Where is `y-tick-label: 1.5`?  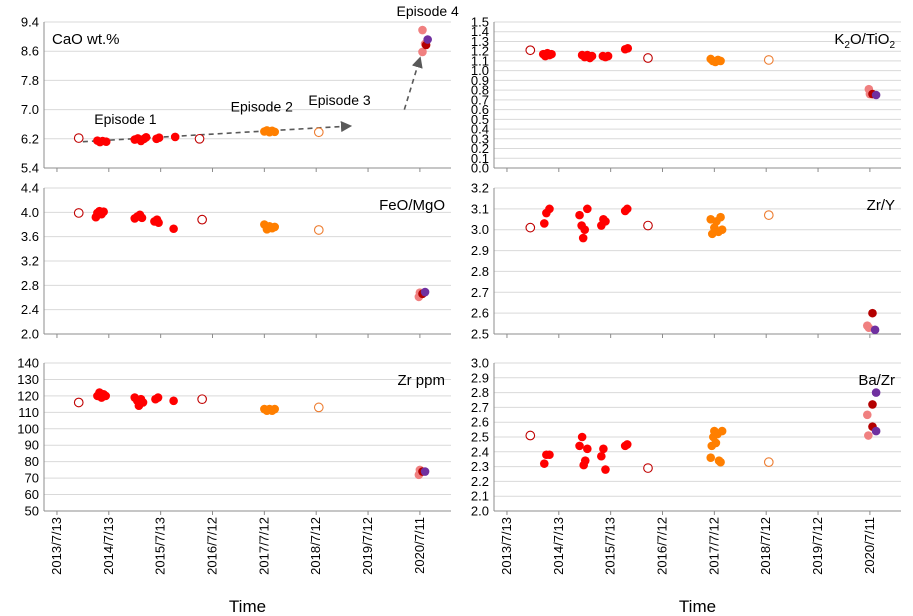 y-tick-label: 1.5 is located at coordinates (480, 22).